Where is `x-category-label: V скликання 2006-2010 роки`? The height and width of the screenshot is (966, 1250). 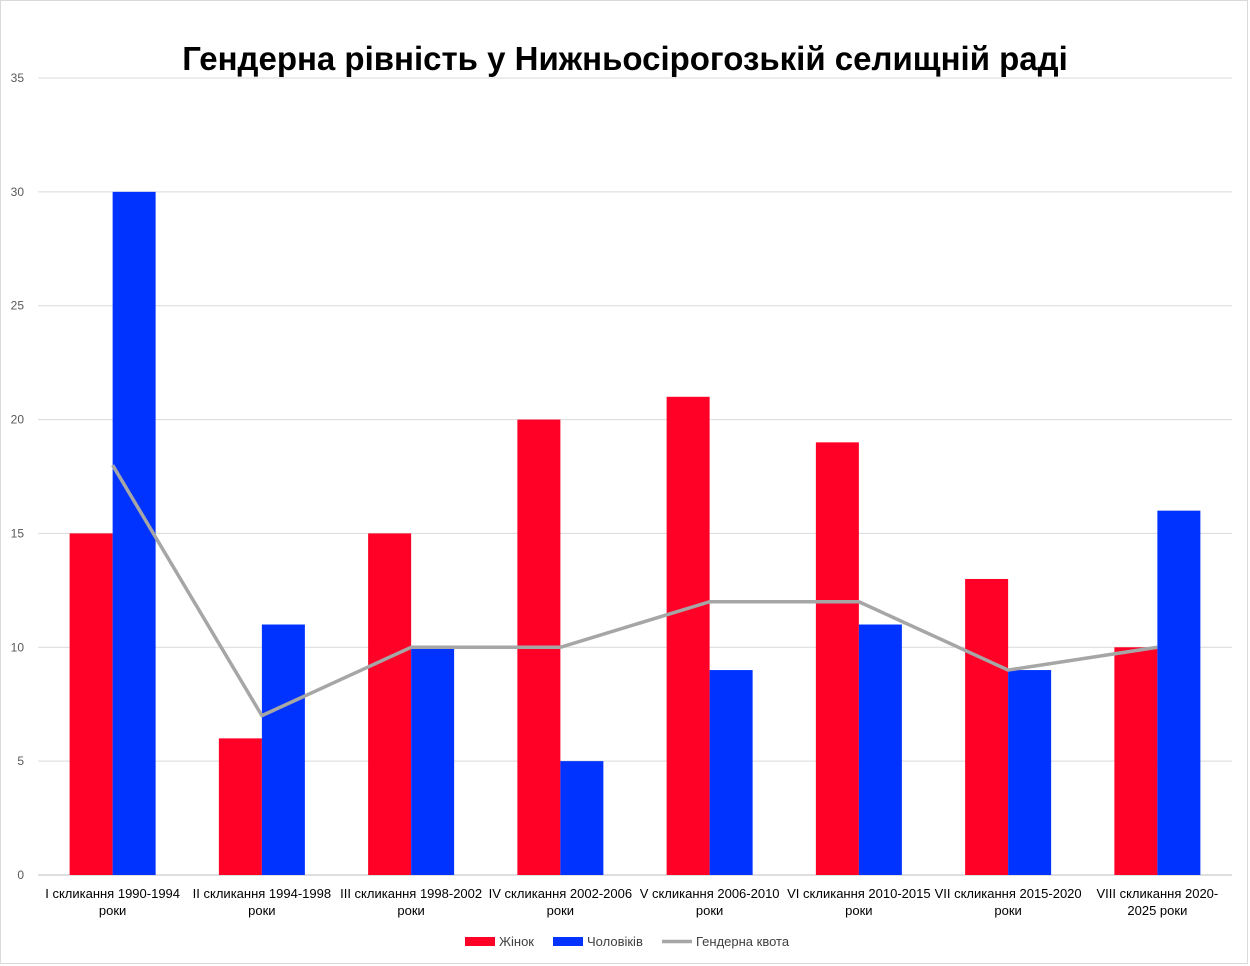
x-category-label: V скликання 2006-2010 роки is located at coordinates (710, 902).